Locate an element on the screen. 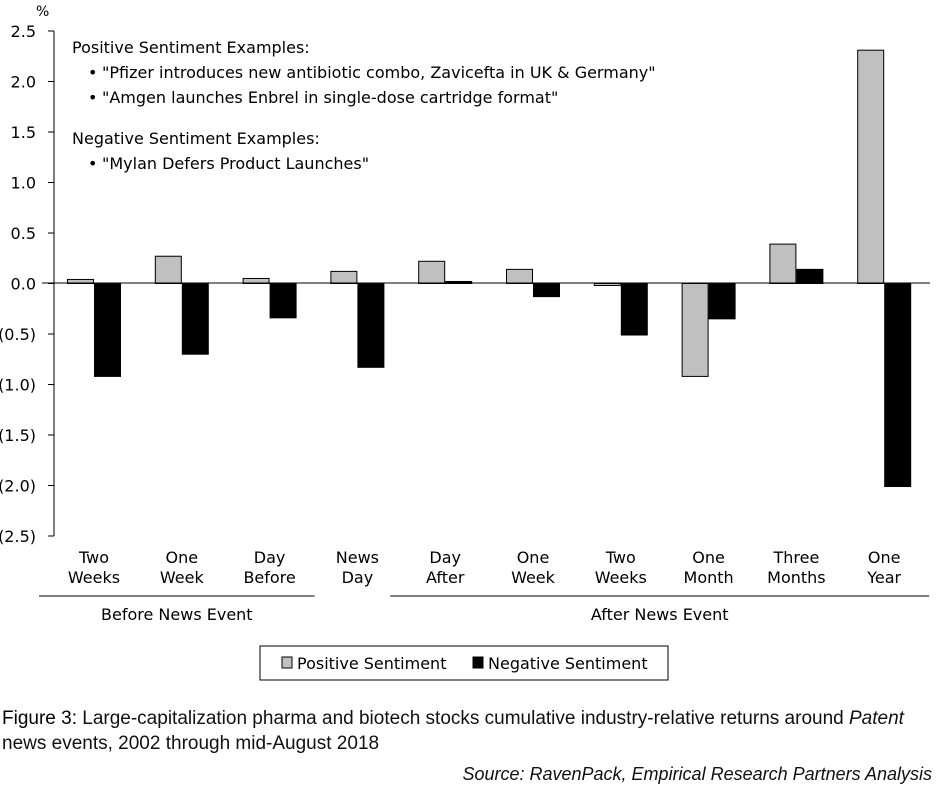 The height and width of the screenshot is (804, 940). legend-swatch-positive is located at coordinates (287, 662).